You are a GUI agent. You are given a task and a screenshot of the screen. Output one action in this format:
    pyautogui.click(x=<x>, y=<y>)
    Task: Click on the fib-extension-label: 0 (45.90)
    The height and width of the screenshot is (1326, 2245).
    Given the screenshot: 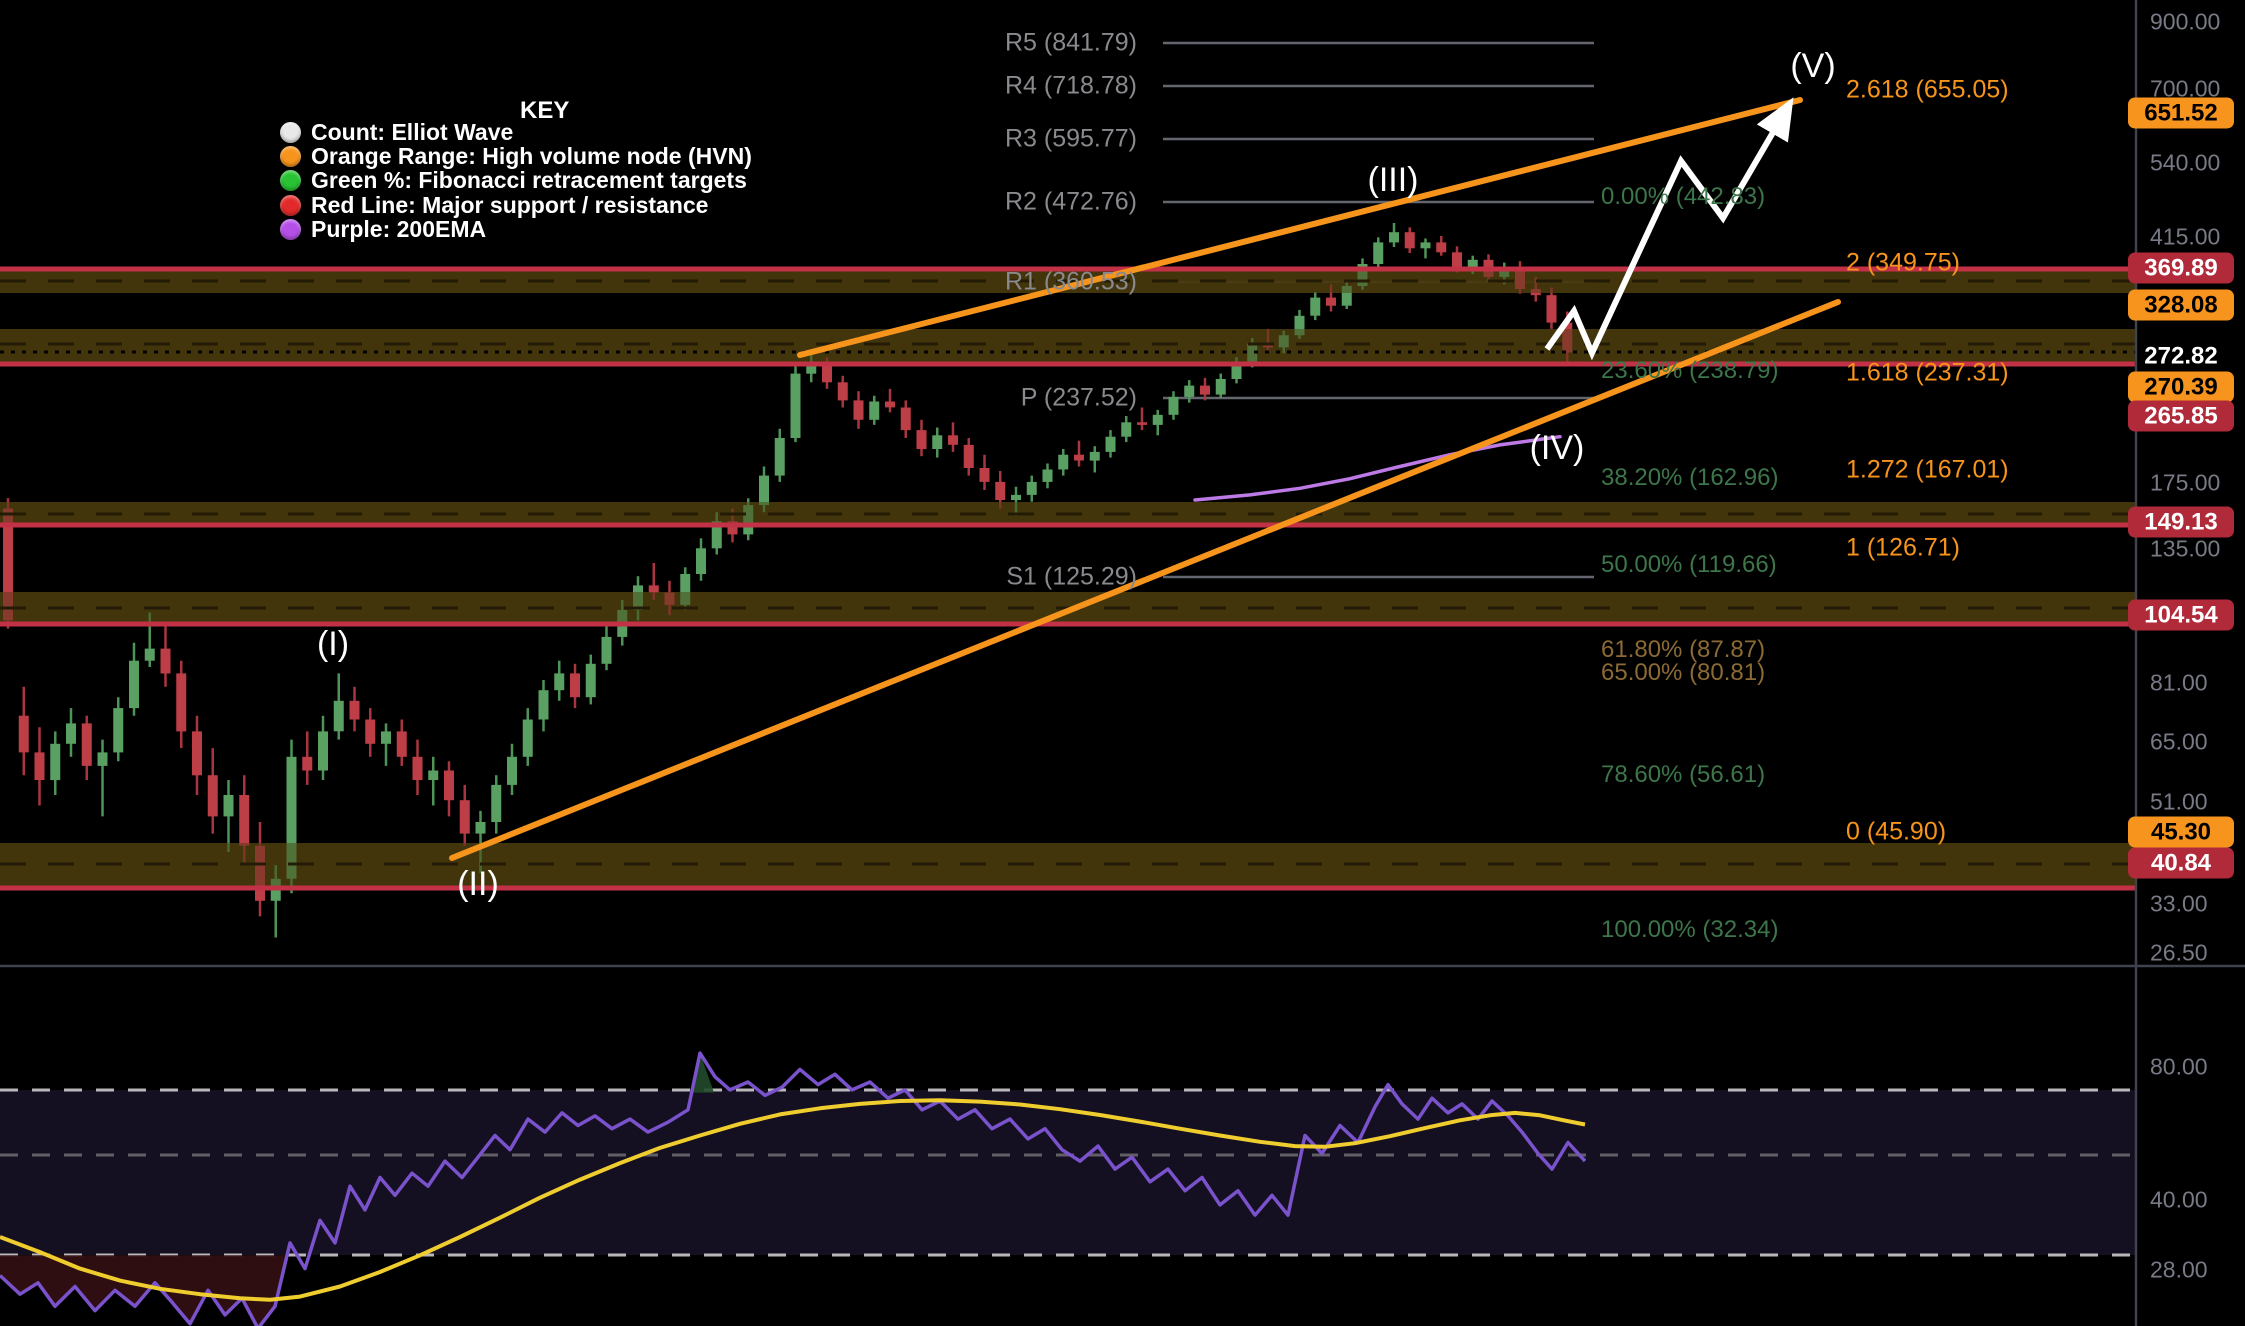 What is the action you would take?
    pyautogui.click(x=1896, y=831)
    